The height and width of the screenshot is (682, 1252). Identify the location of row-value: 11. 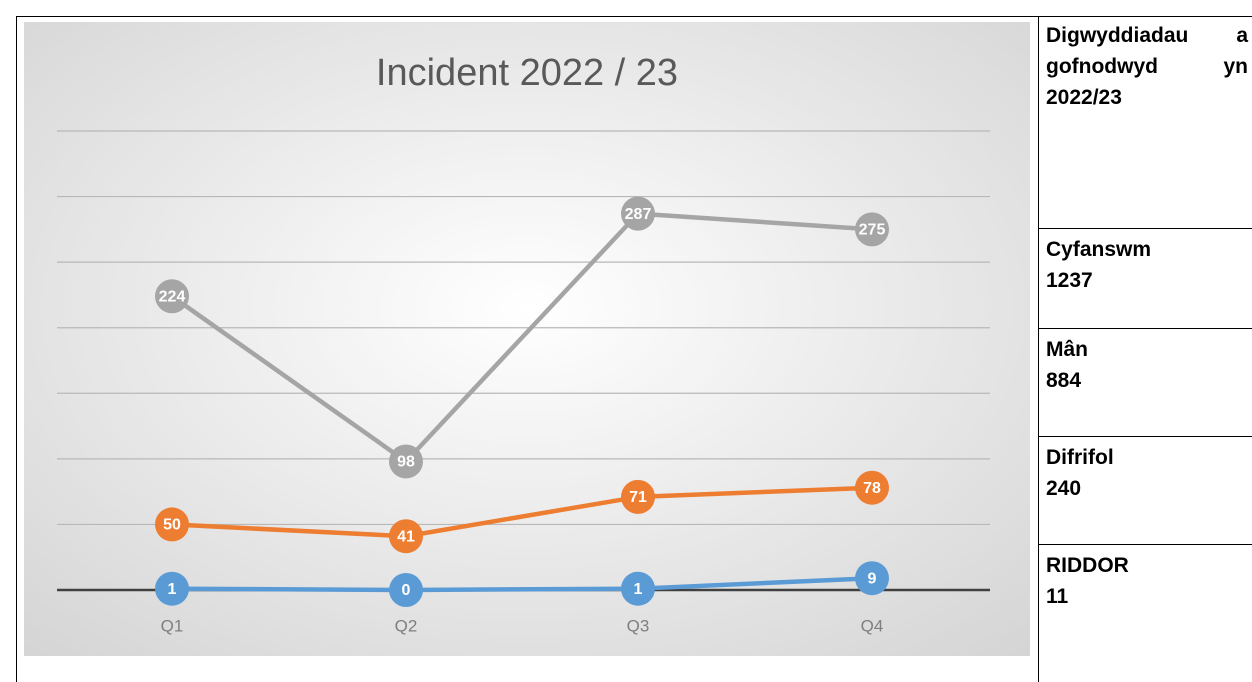
(1057, 596).